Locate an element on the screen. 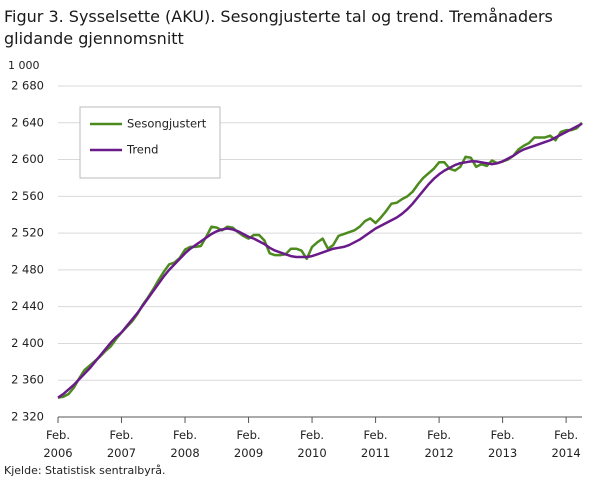 This screenshot has width=610, height=487. y-tick-label: 2 480 is located at coordinates (27, 269).